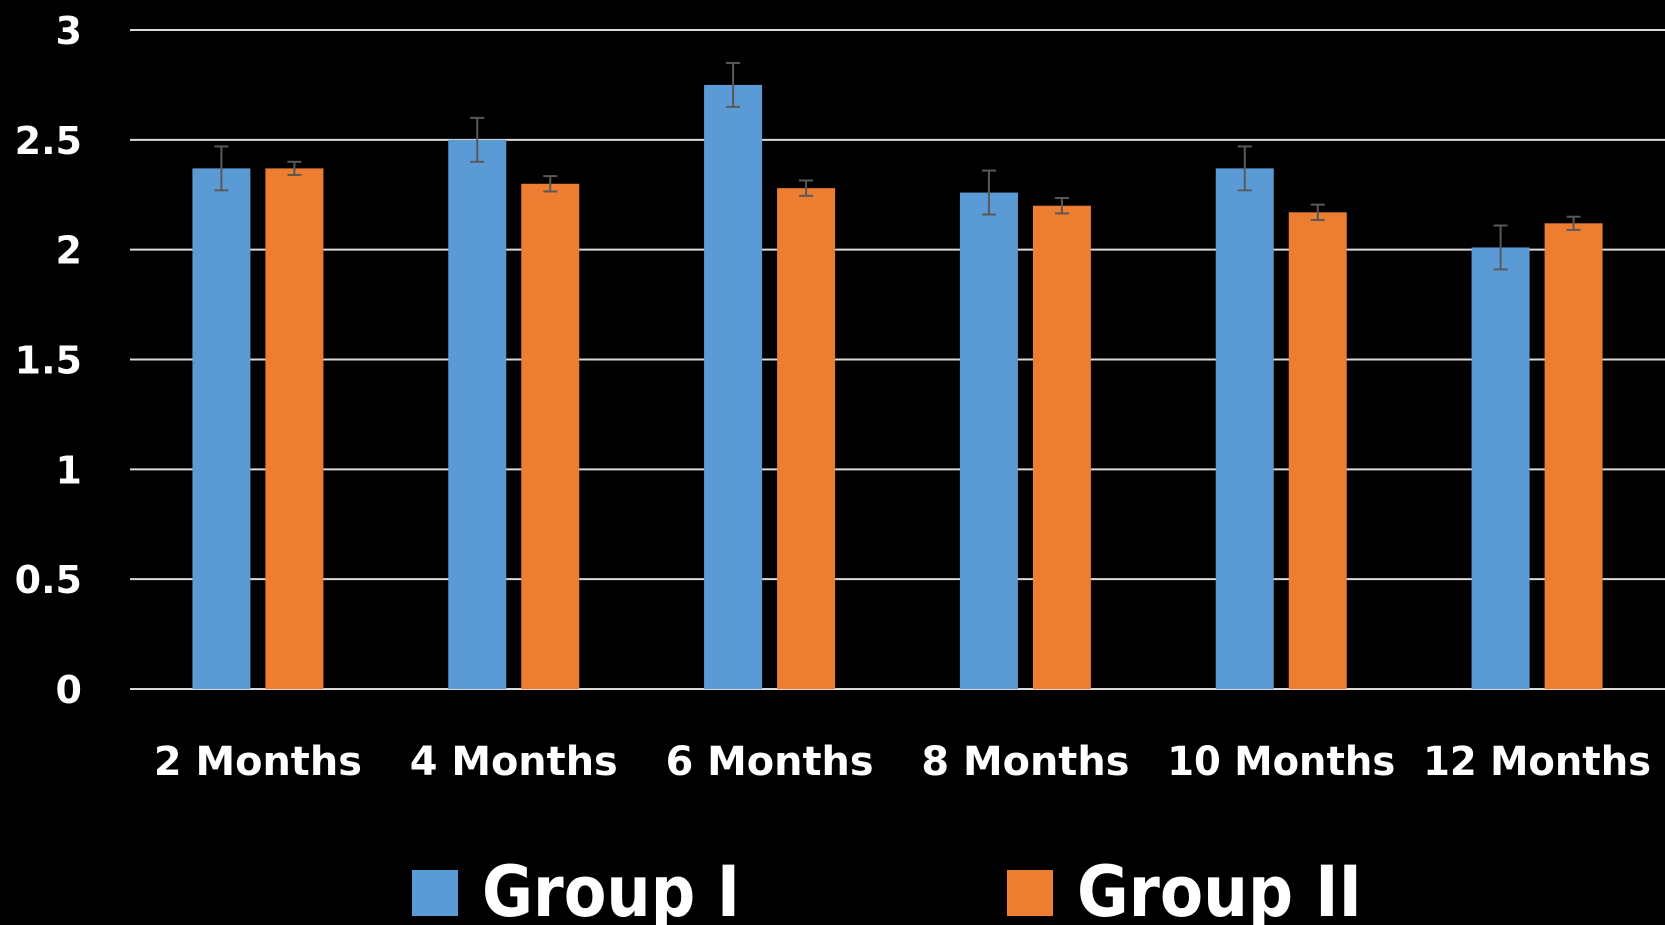 The width and height of the screenshot is (1665, 925). What do you see at coordinates (770, 762) in the screenshot?
I see `x-tick-label: 6 Months` at bounding box center [770, 762].